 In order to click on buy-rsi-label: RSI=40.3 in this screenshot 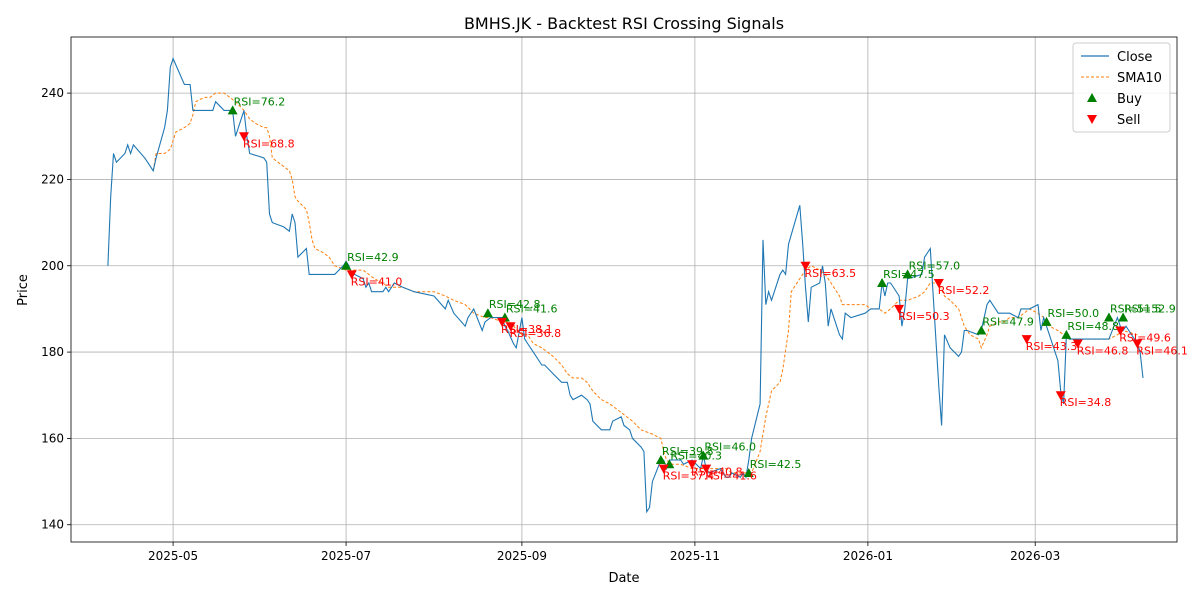, I will do `click(696, 455)`.